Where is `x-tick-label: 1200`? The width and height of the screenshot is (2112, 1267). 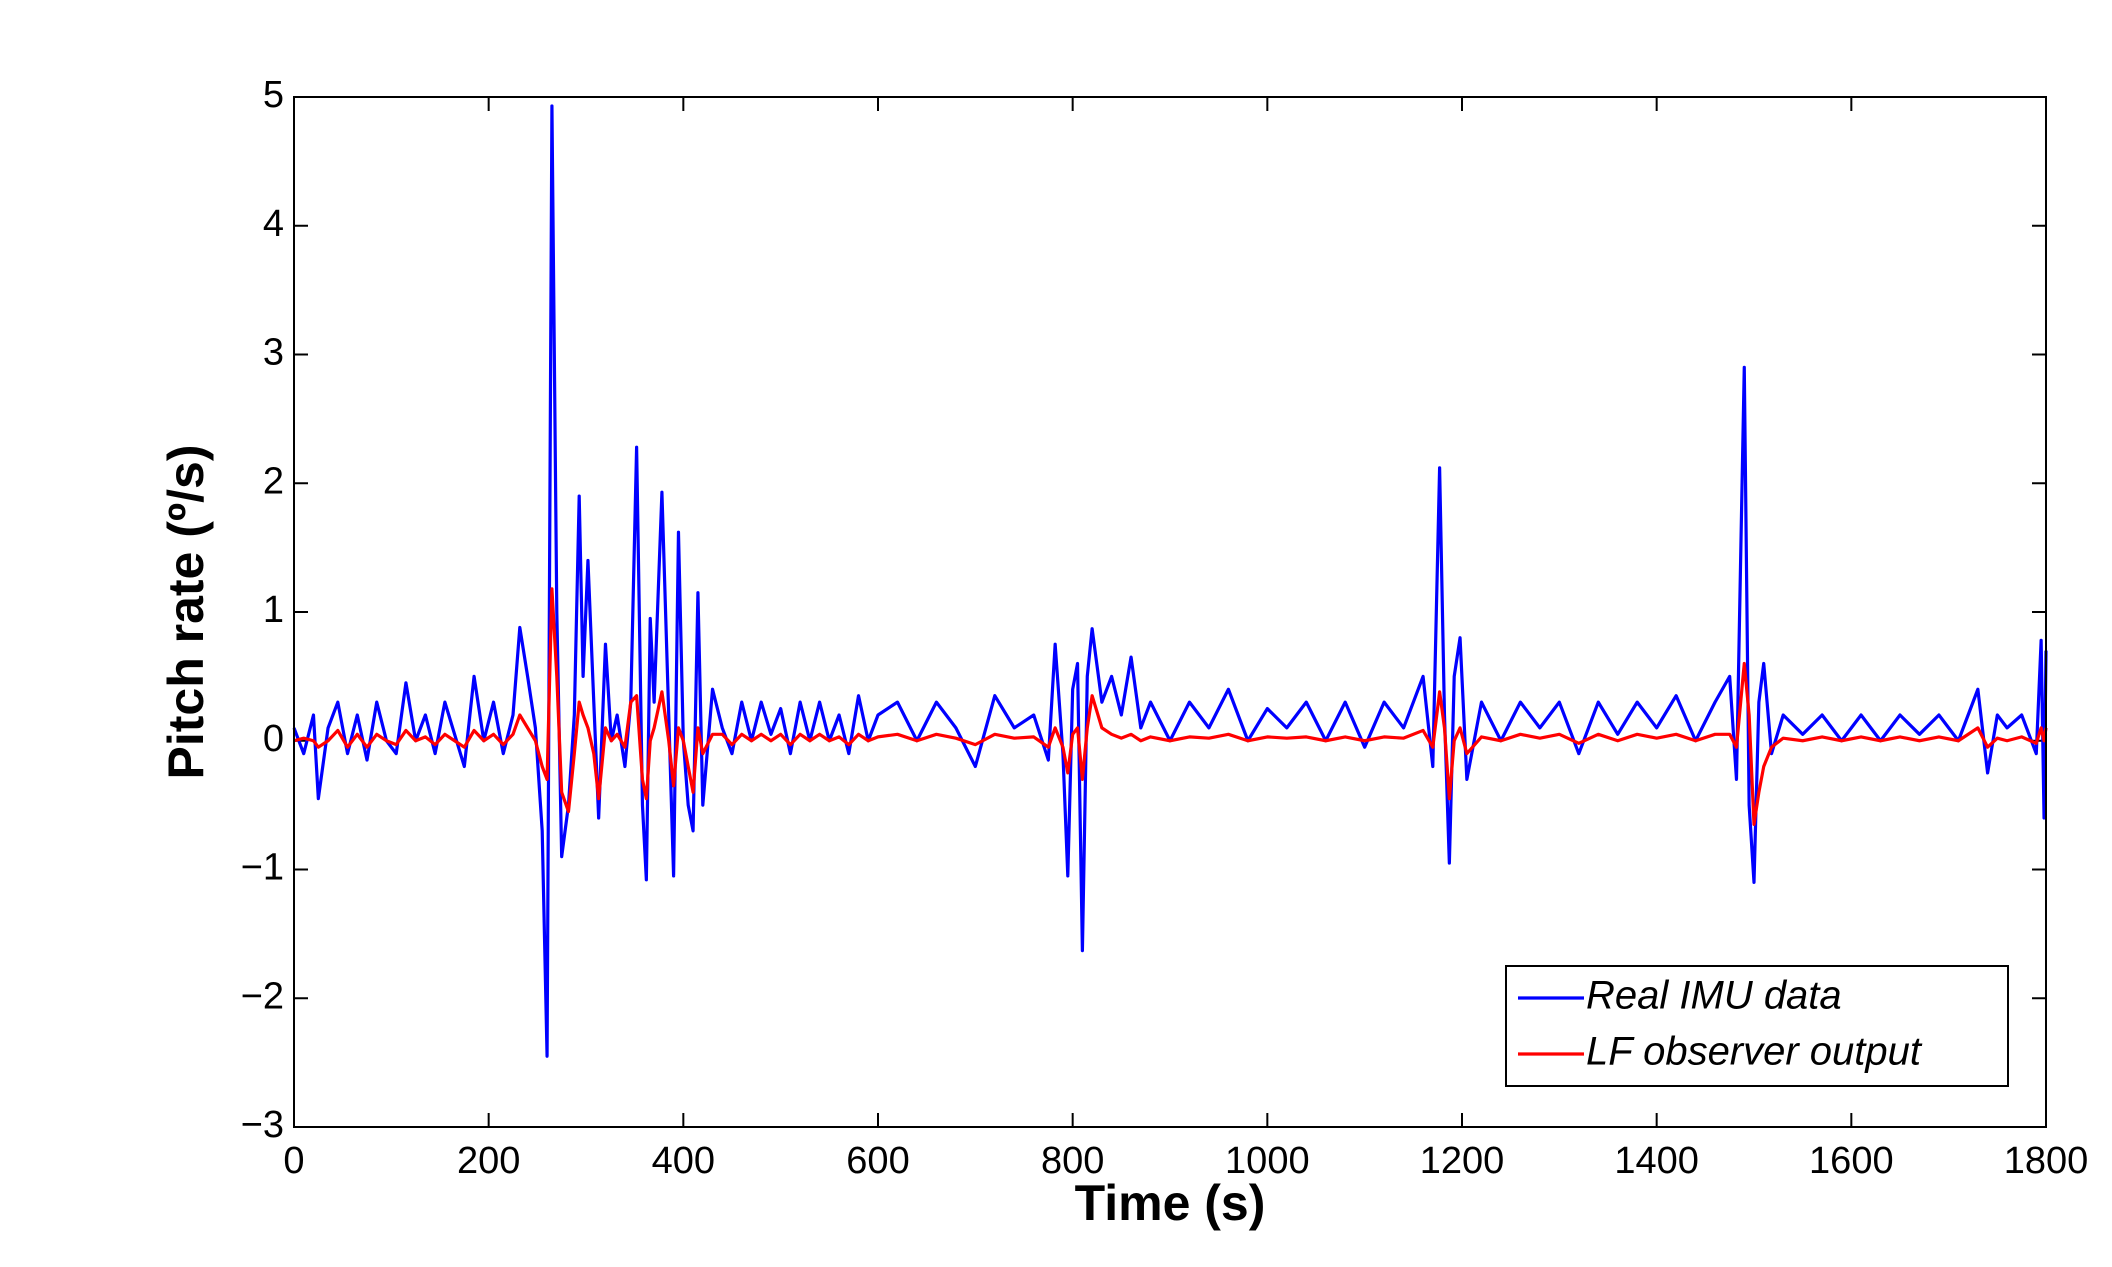
x-tick-label: 1200 is located at coordinates (1462, 1161).